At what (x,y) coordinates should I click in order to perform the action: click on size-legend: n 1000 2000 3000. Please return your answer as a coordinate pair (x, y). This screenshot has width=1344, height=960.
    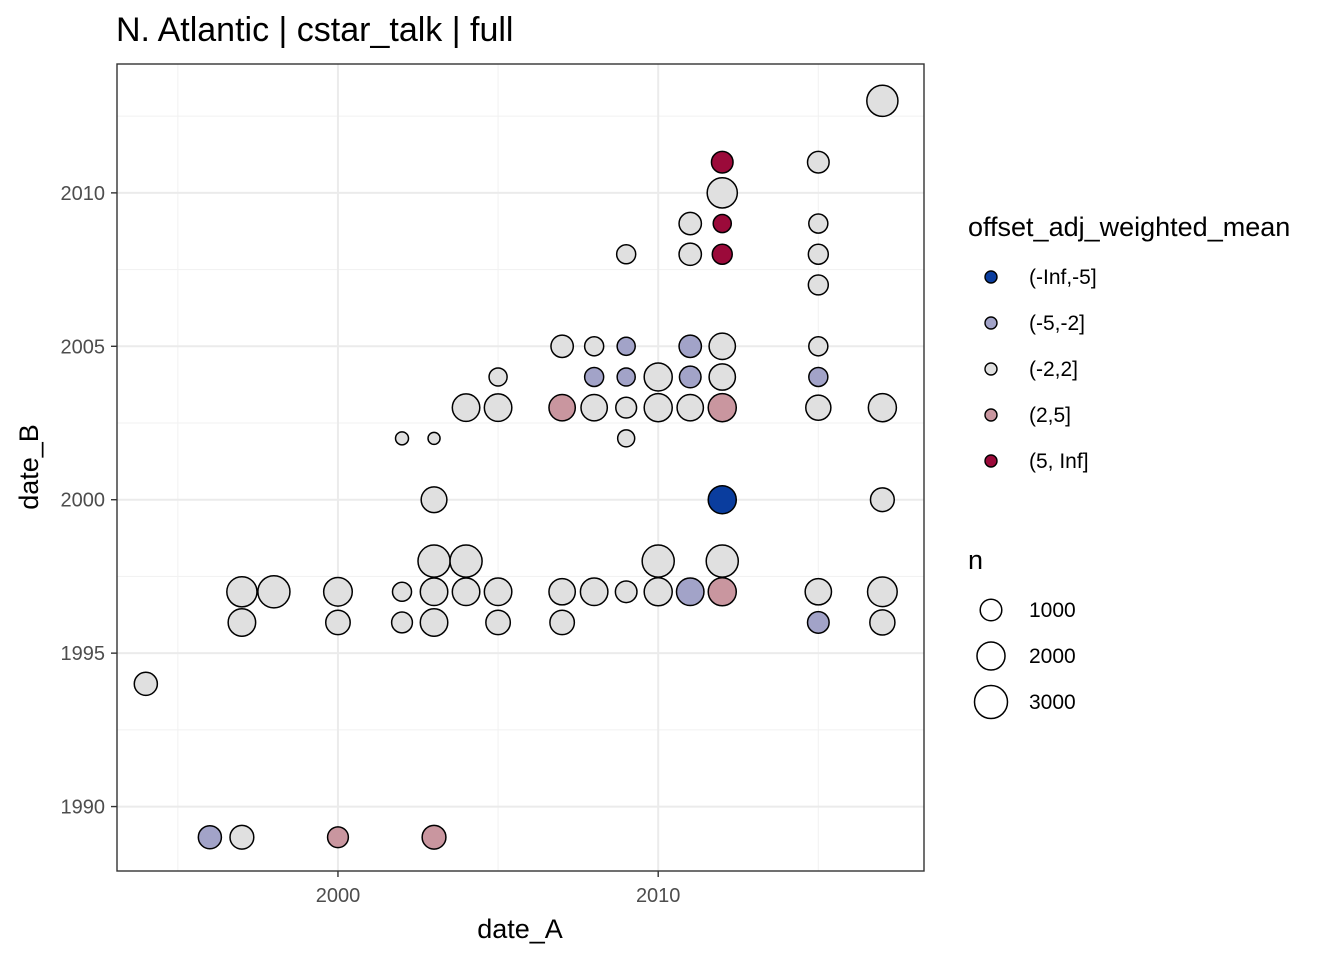
    Looking at the image, I should click on (1022, 632).